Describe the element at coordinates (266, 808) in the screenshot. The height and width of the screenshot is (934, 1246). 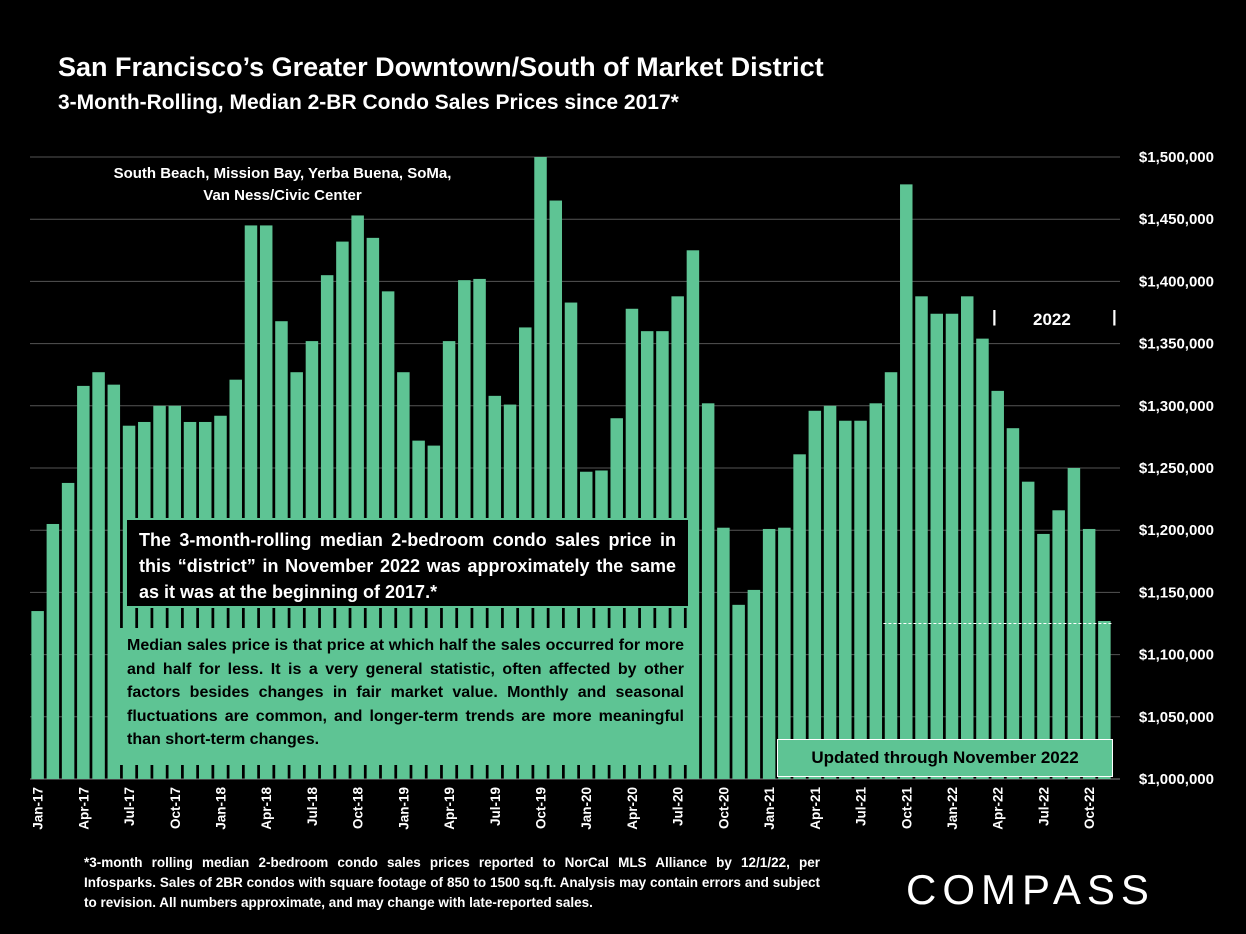
I see `x-tick-label: Apr-18` at that location.